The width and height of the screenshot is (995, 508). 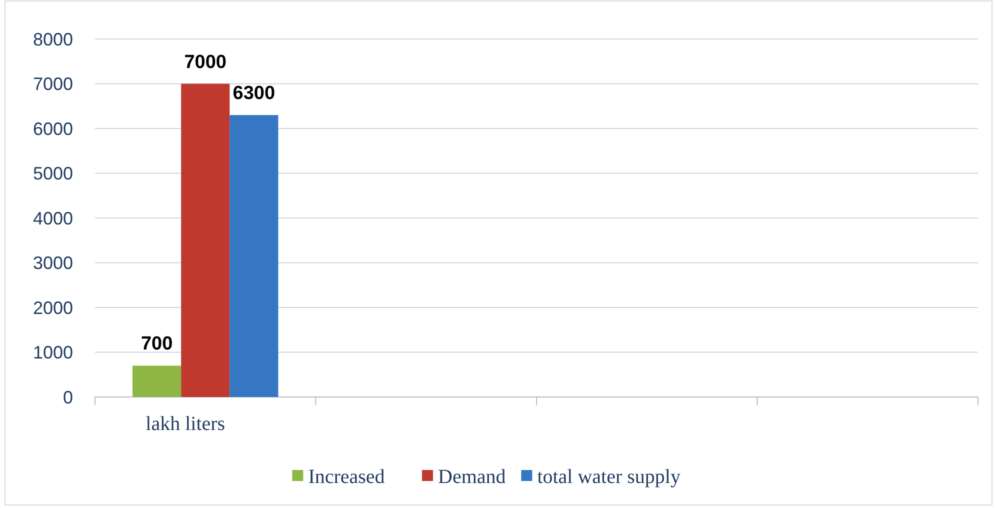 I want to click on y-tick-label: 5000, so click(x=52, y=174).